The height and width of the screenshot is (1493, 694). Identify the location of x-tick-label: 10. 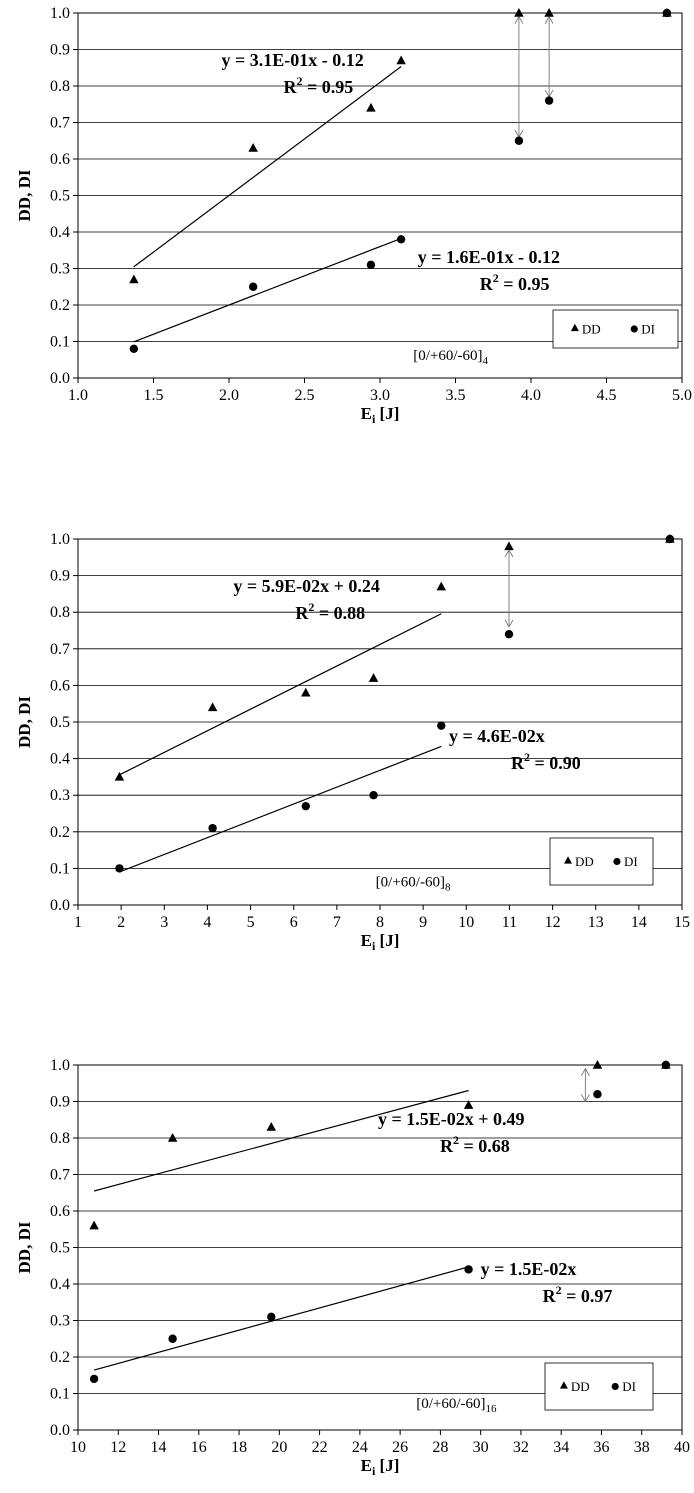
(466, 922).